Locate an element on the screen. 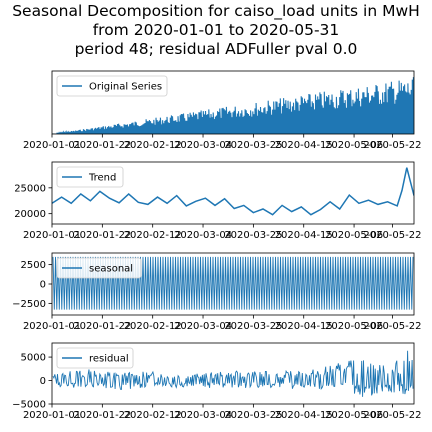 The width and height of the screenshot is (432, 432). title-line-3: period 48; residual ADFuller pval 0.0 is located at coordinates (216, 49).